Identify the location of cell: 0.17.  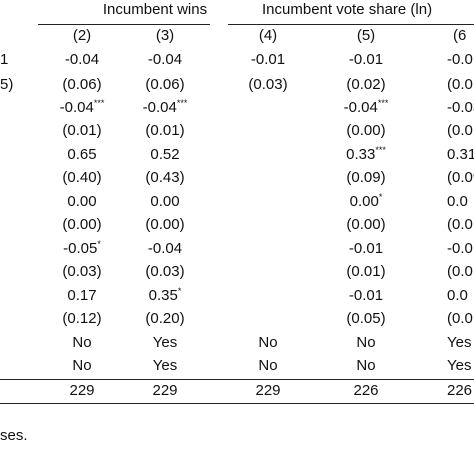
(82, 295).